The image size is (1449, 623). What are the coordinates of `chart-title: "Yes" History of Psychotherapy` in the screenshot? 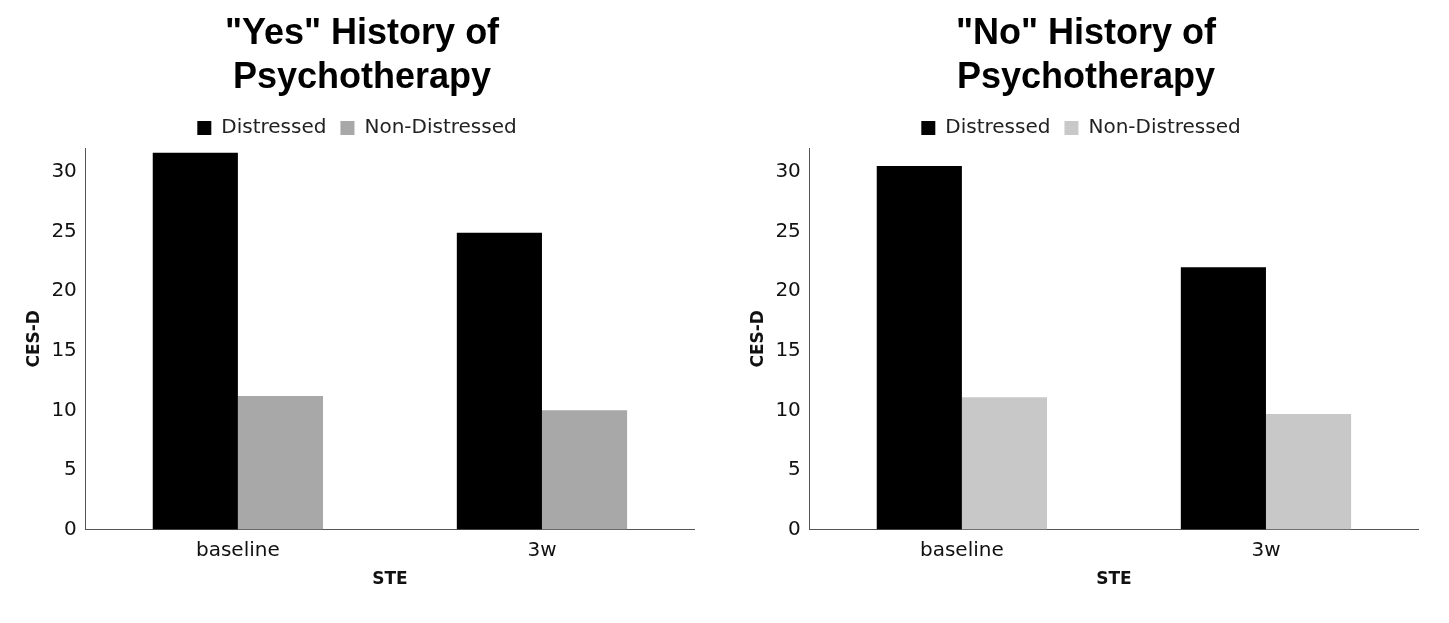 It's located at (362, 54).